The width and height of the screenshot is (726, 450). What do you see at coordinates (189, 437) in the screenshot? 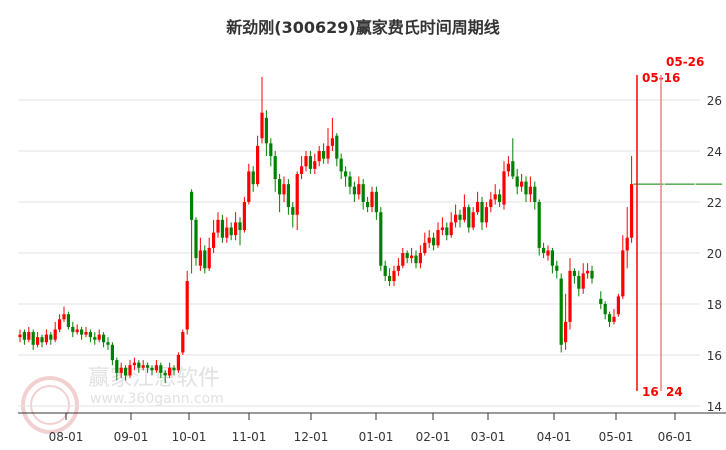
I see `x-tick-label: 10-01` at bounding box center [189, 437].